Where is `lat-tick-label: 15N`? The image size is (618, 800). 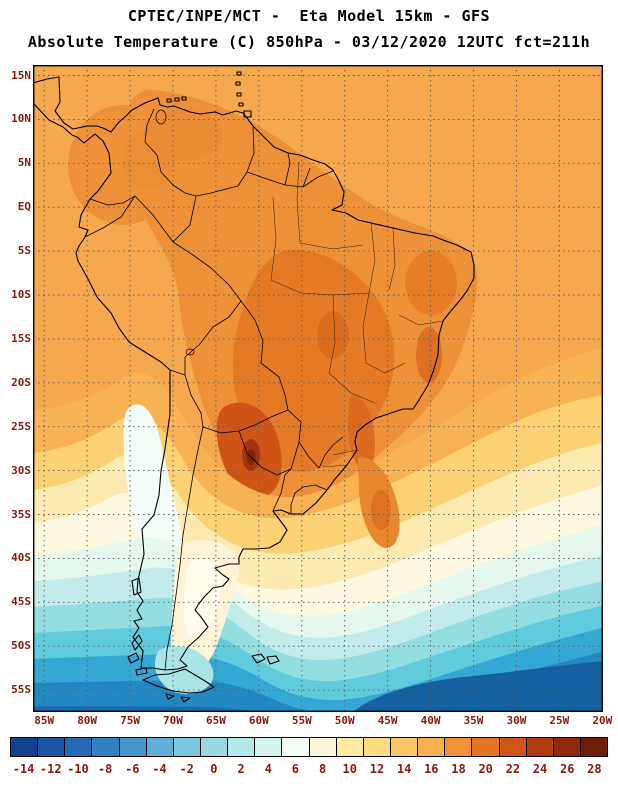 lat-tick-label: 15N is located at coordinates (21, 75).